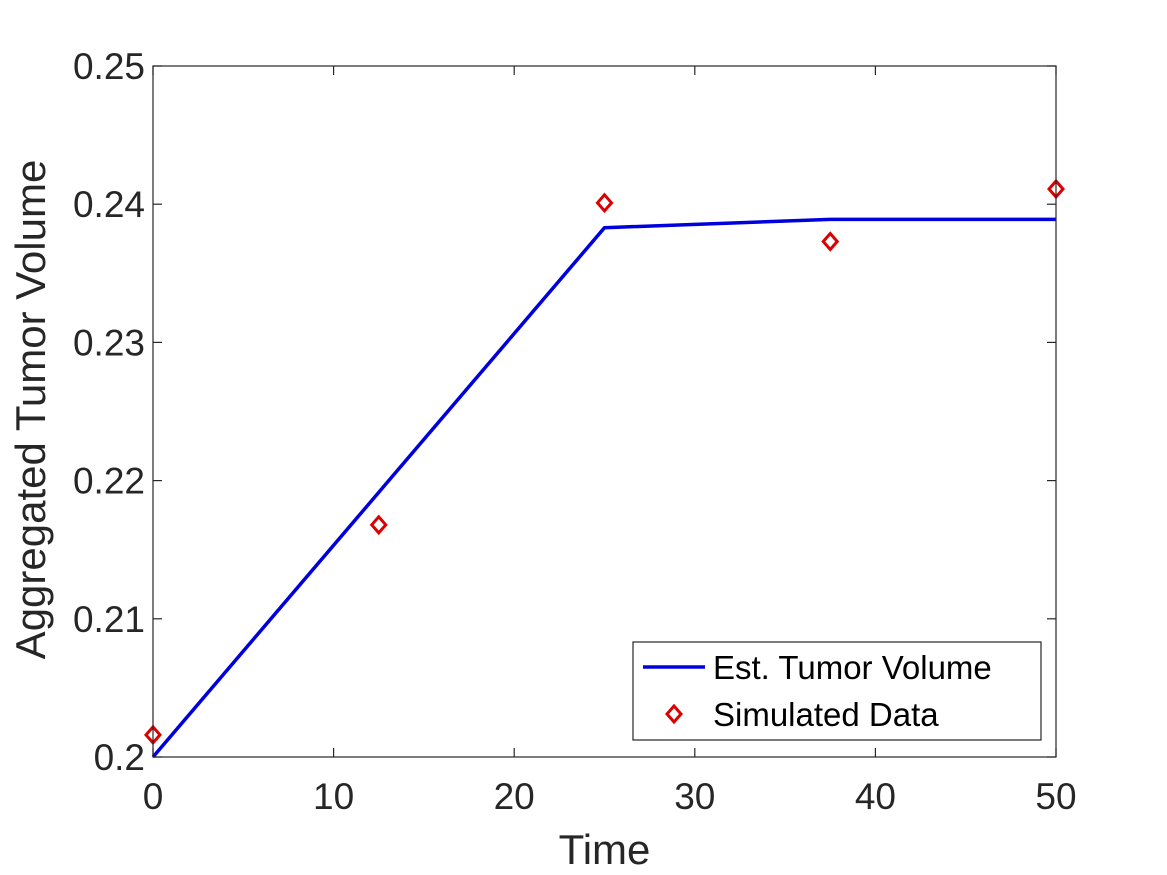 The image size is (1167, 875). I want to click on y-tick-label: 0.2, so click(119, 757).